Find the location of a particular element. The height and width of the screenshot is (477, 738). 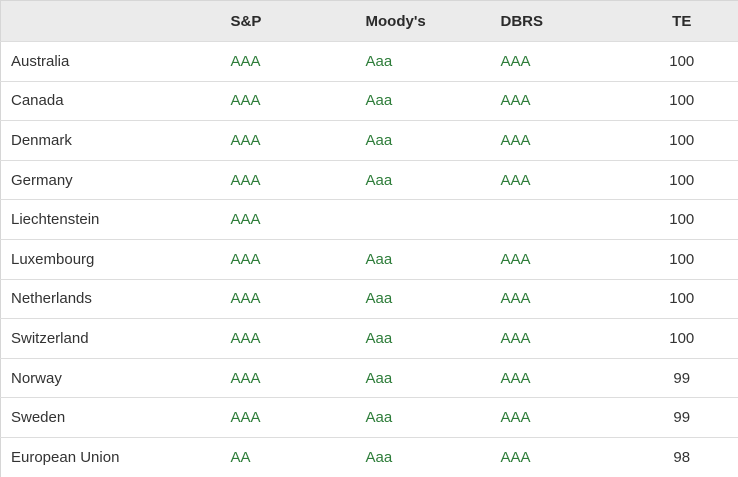

table-row: Germany AAA Aaa AAA 100 is located at coordinates (369, 179).